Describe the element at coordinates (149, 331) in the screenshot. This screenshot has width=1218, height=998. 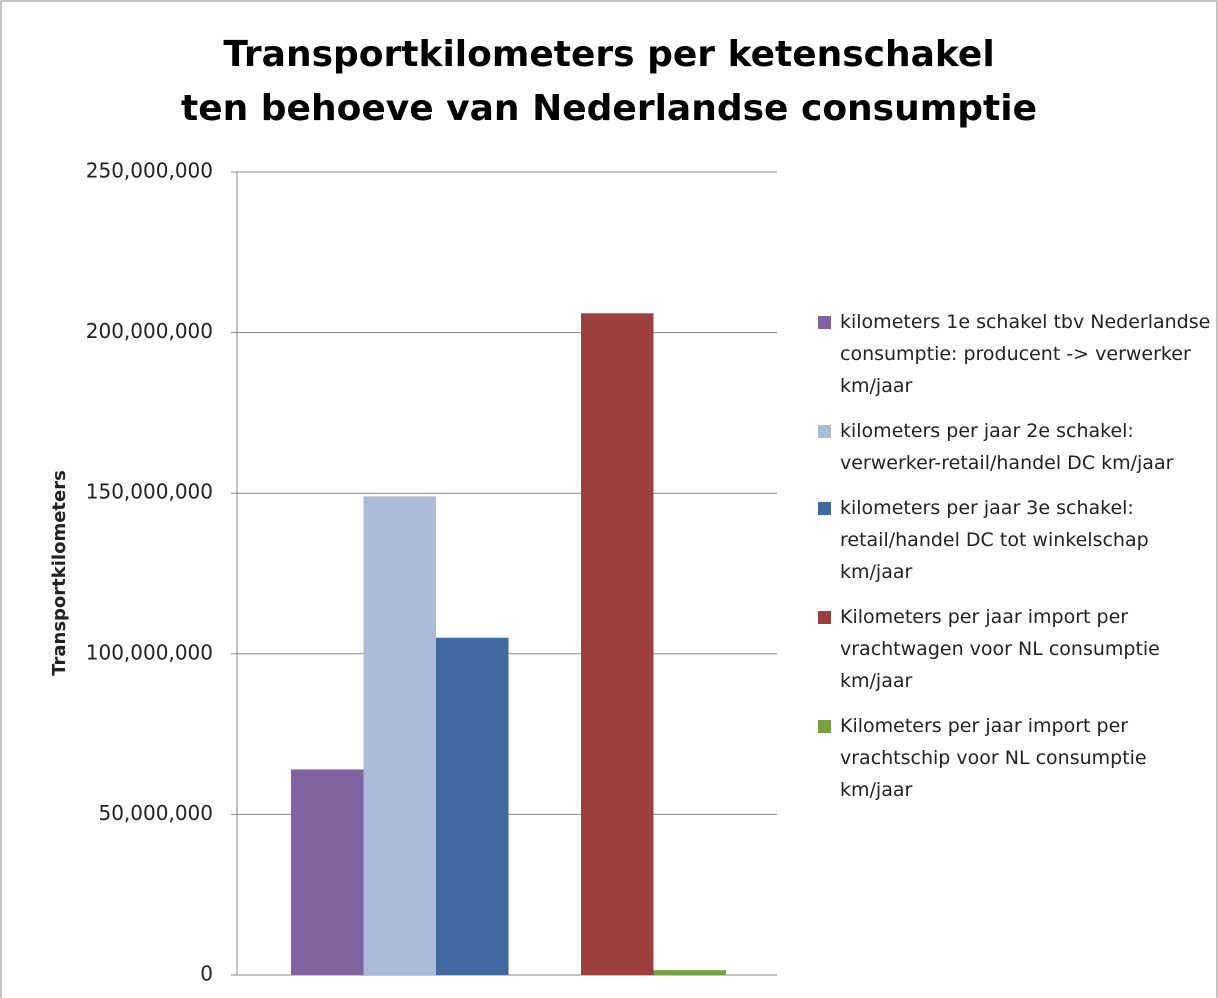
I see `y-tick-label: 200,000,000` at that location.